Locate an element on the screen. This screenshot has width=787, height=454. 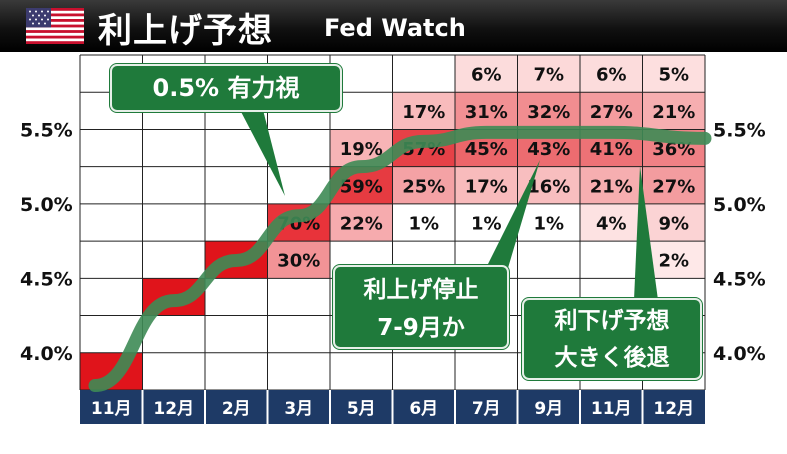
cut-callout-line1: 利下げ予想 is located at coordinates (612, 321).